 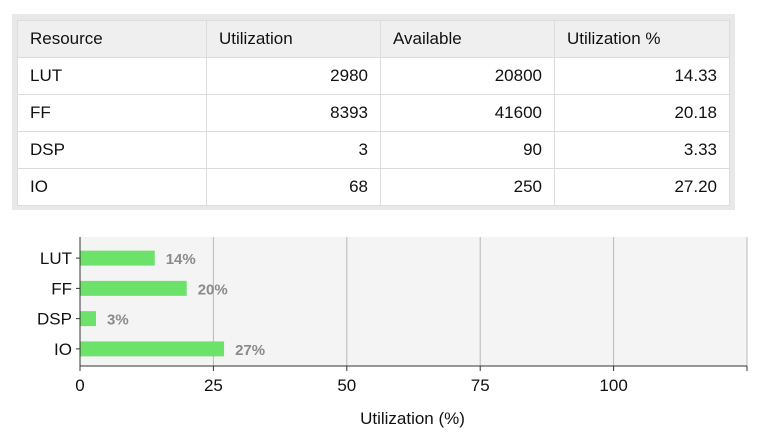 I want to click on category-label: DSP, so click(x=54, y=319).